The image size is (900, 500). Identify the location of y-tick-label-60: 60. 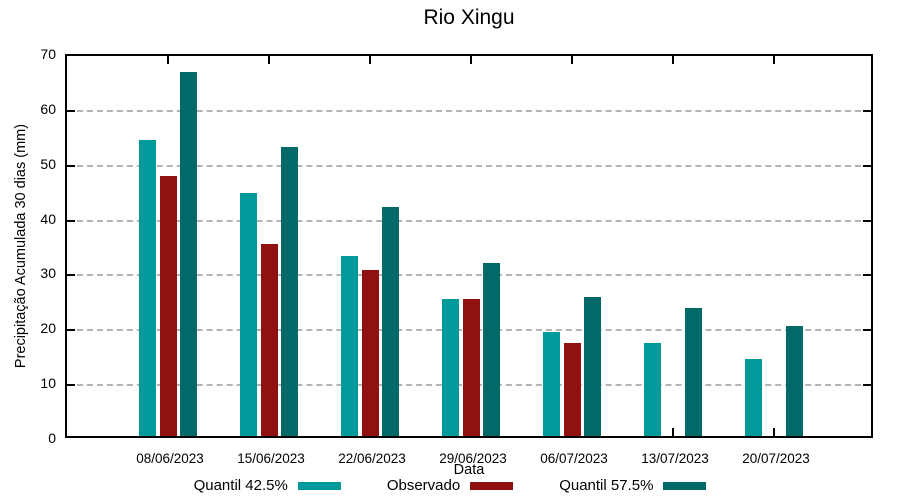
(48, 108).